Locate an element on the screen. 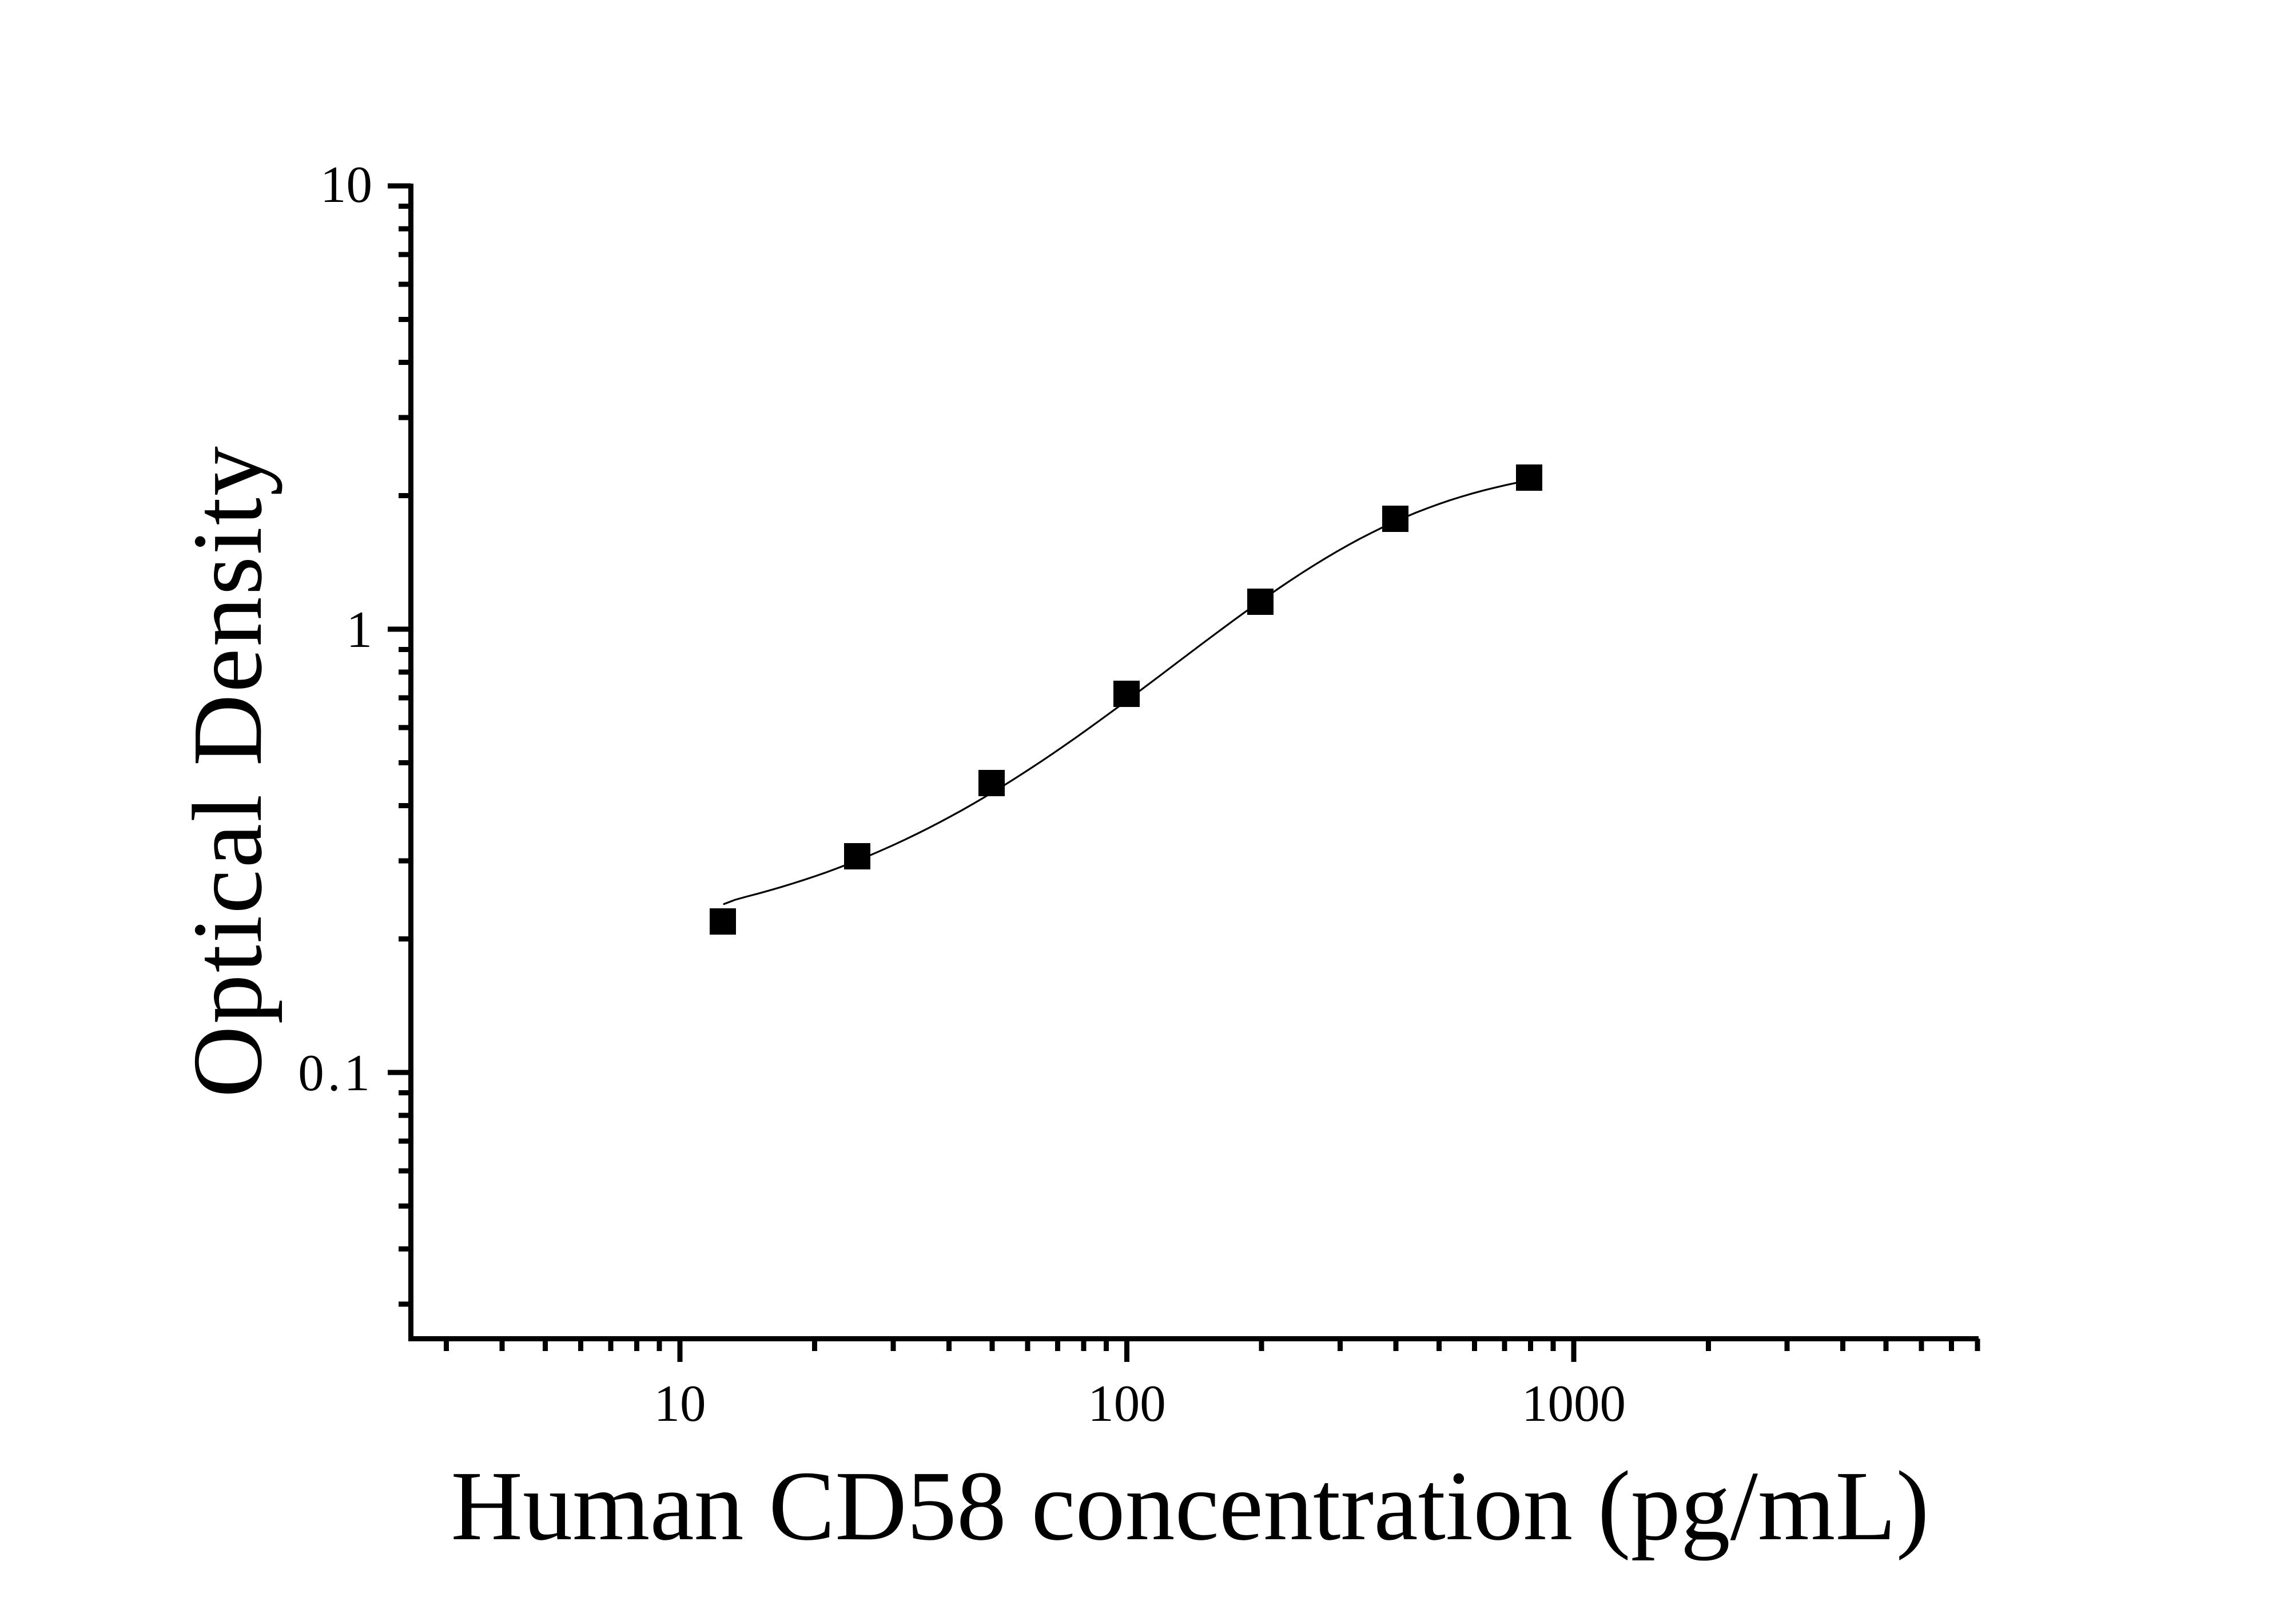  svg-text: 1 is located at coordinates (360, 629).